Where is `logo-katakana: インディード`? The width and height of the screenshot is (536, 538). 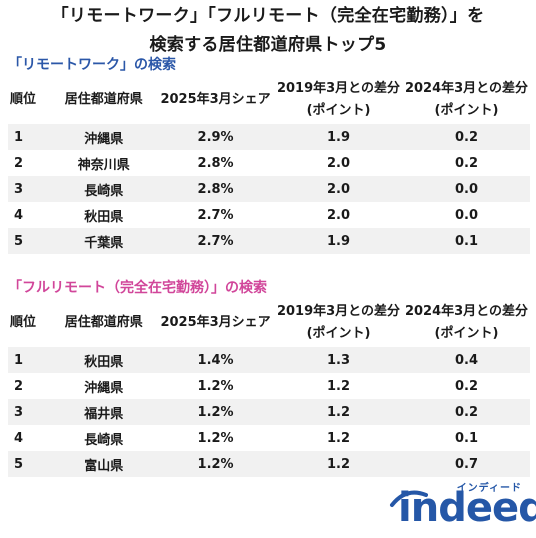 logo-katakana: インディード is located at coordinates (489, 488).